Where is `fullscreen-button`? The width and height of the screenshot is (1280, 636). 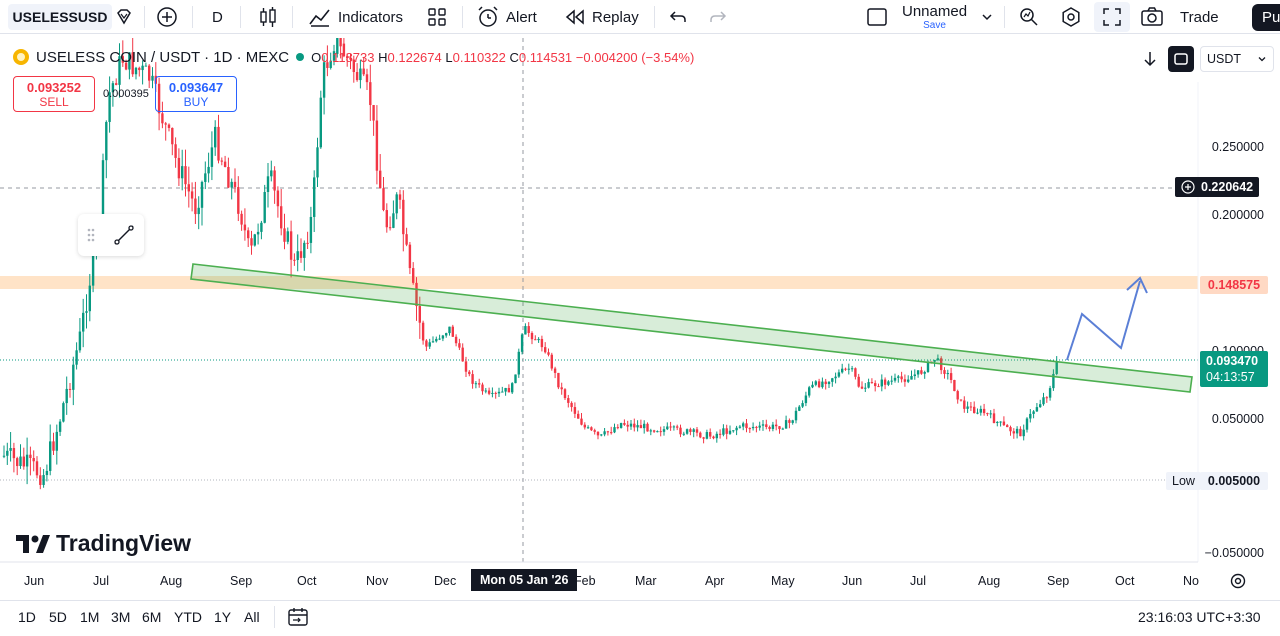 fullscreen-button is located at coordinates (1112, 17).